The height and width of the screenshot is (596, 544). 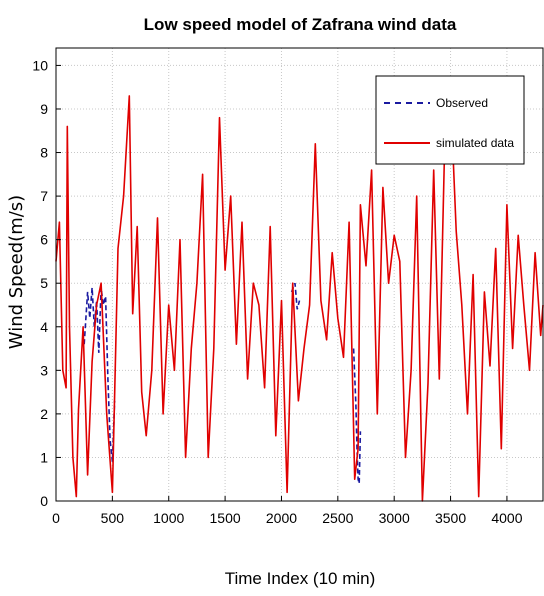 I want to click on x-axis-label: Time Index (10 min), so click(x=300, y=578).